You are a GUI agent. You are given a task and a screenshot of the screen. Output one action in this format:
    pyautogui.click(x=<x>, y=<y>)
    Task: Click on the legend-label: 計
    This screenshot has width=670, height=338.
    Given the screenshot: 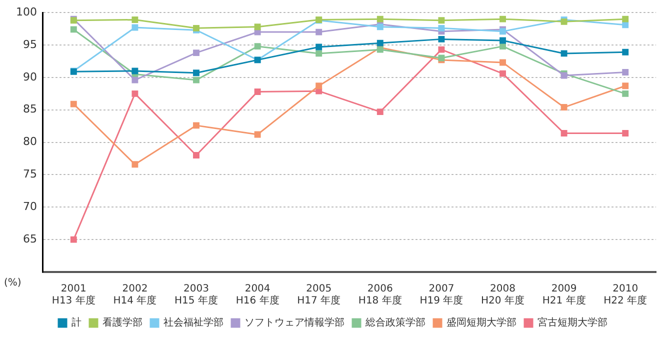 What is the action you would take?
    pyautogui.click(x=77, y=322)
    